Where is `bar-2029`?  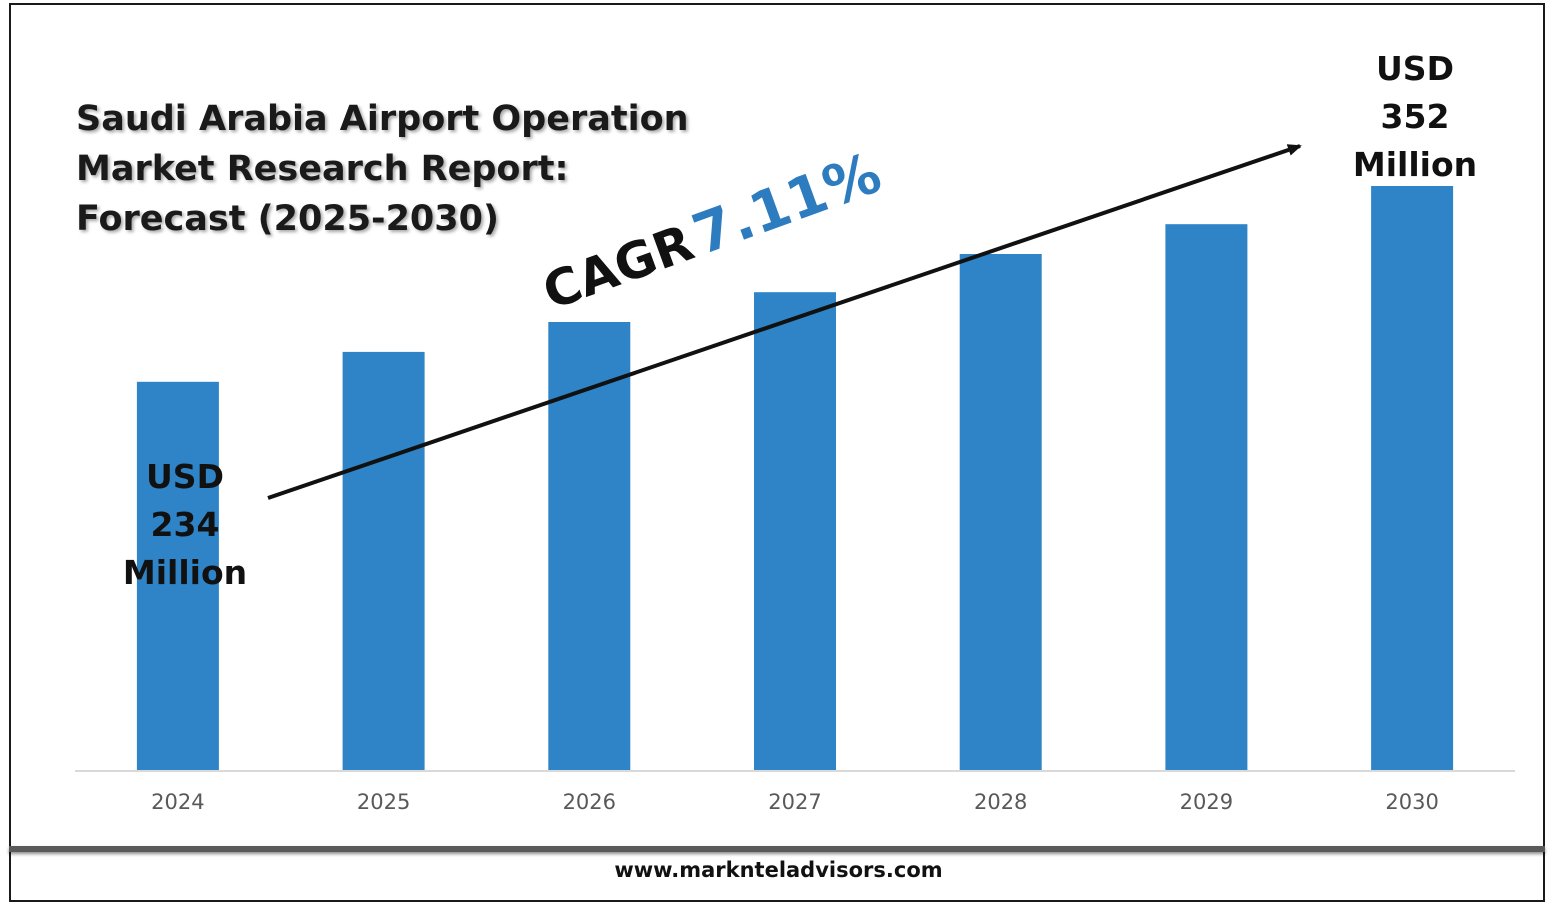 bar-2029 is located at coordinates (1206, 497).